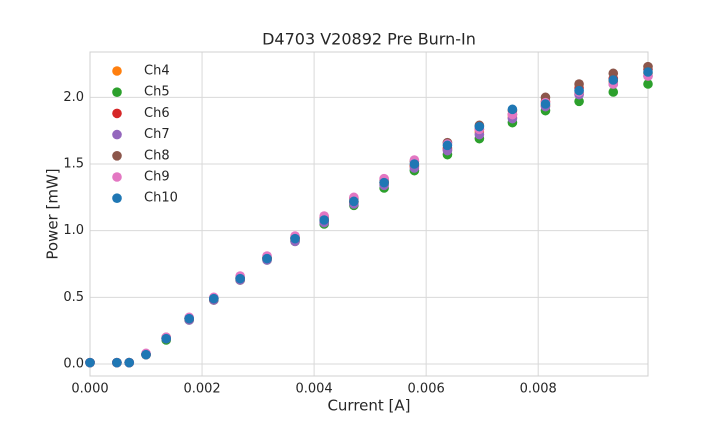 The height and width of the screenshot is (432, 720). I want to click on x-tick-label: 0.004, so click(313, 389).